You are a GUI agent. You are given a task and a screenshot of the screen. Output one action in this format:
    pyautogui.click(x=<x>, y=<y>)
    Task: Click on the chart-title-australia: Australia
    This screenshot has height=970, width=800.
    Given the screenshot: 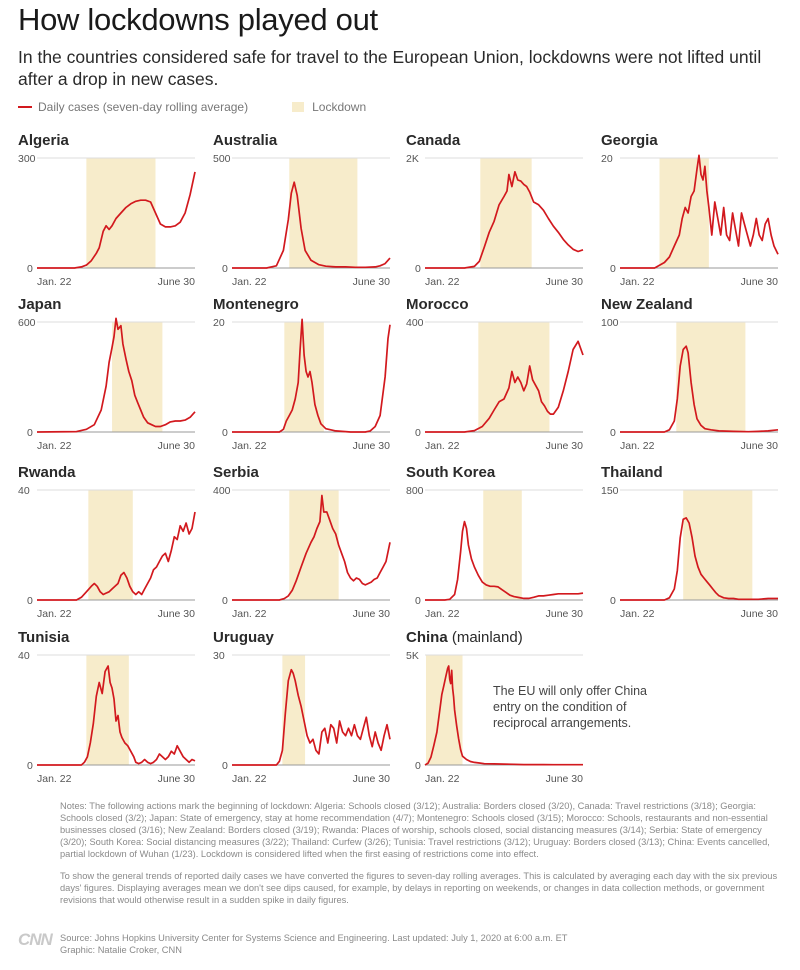 What is the action you would take?
    pyautogui.click(x=245, y=140)
    